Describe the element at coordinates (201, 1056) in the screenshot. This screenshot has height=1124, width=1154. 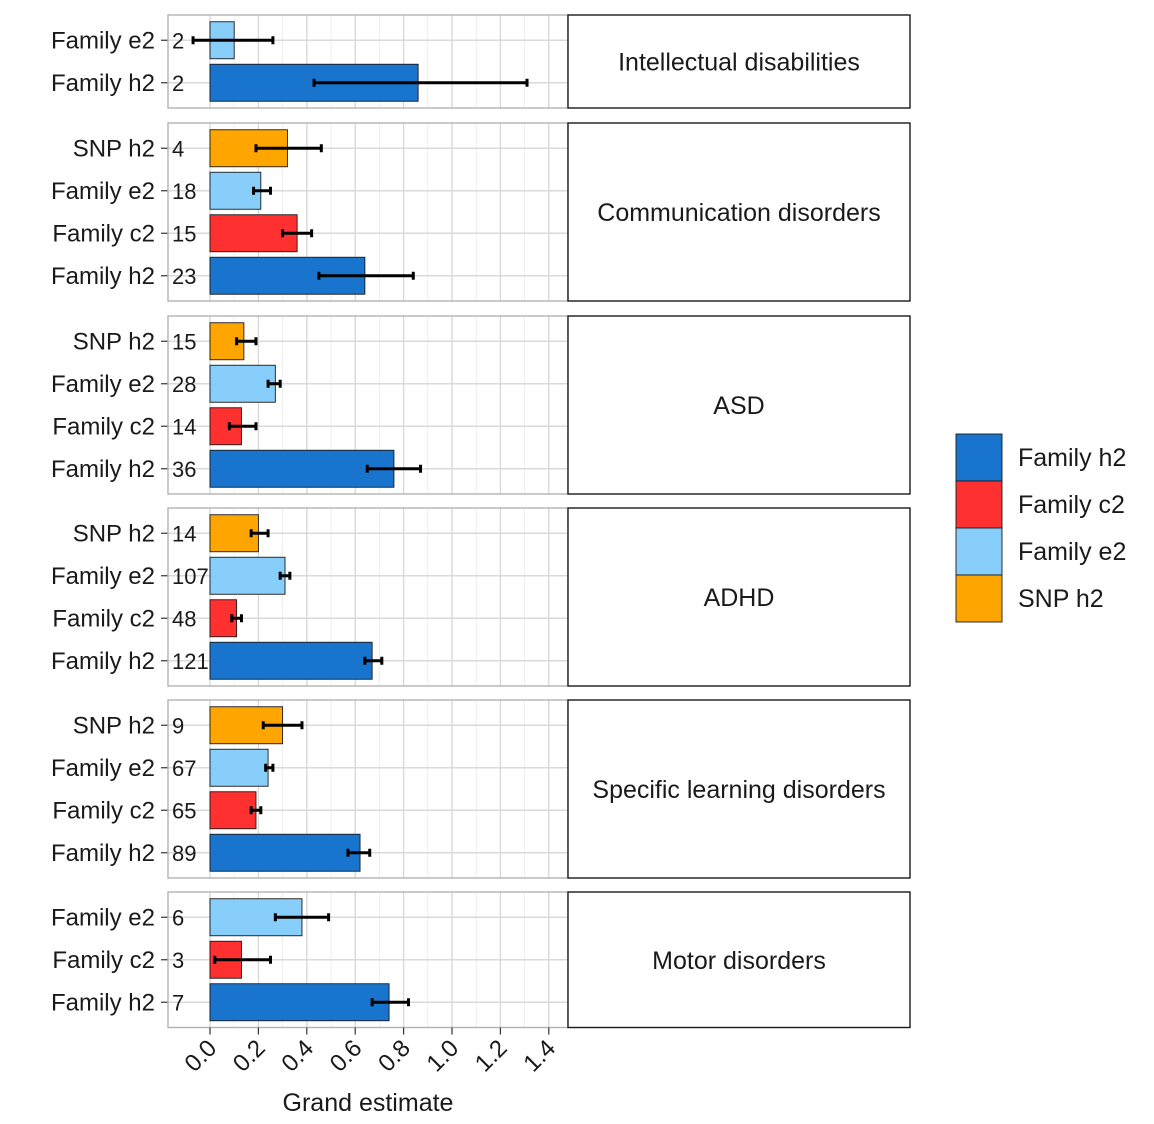
I see `x-tick-label: 0.0` at that location.